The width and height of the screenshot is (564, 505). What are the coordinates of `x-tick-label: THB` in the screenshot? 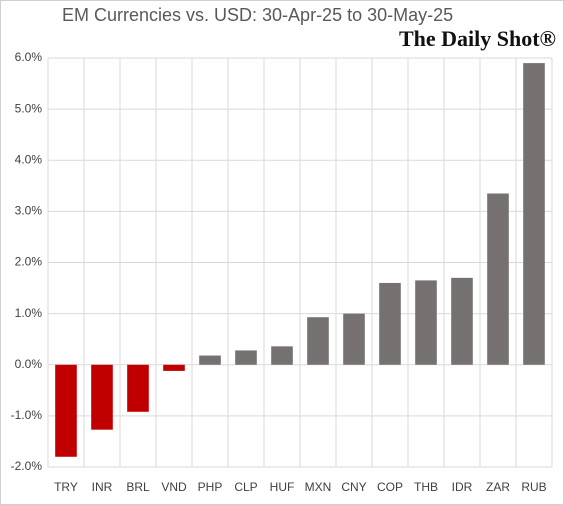 It's located at (426, 487).